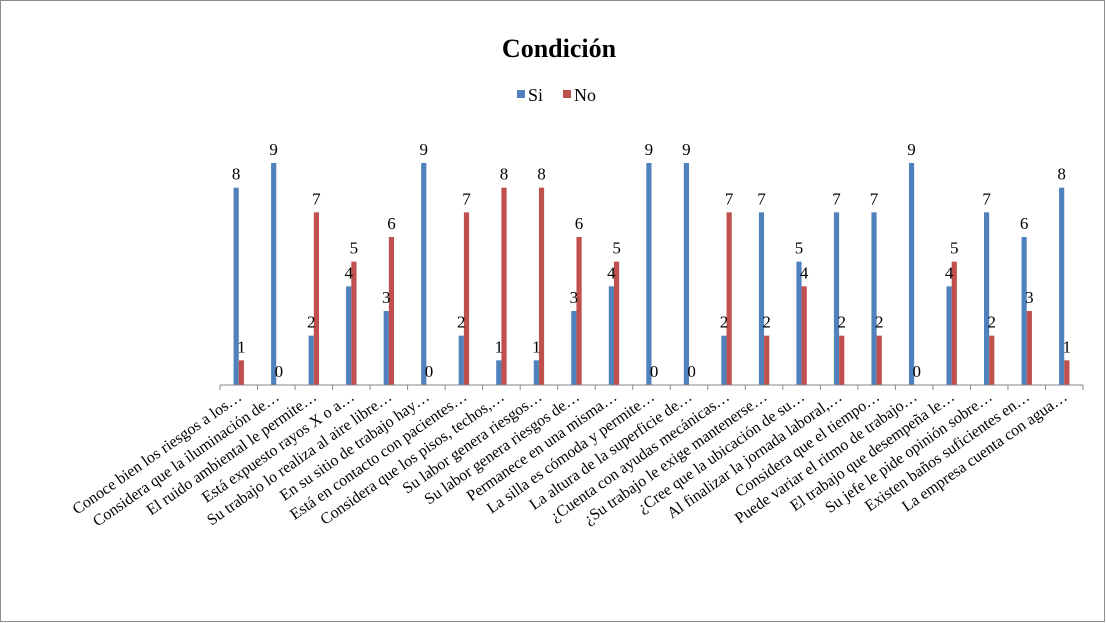  I want to click on legend-label-si: Si, so click(535, 95).